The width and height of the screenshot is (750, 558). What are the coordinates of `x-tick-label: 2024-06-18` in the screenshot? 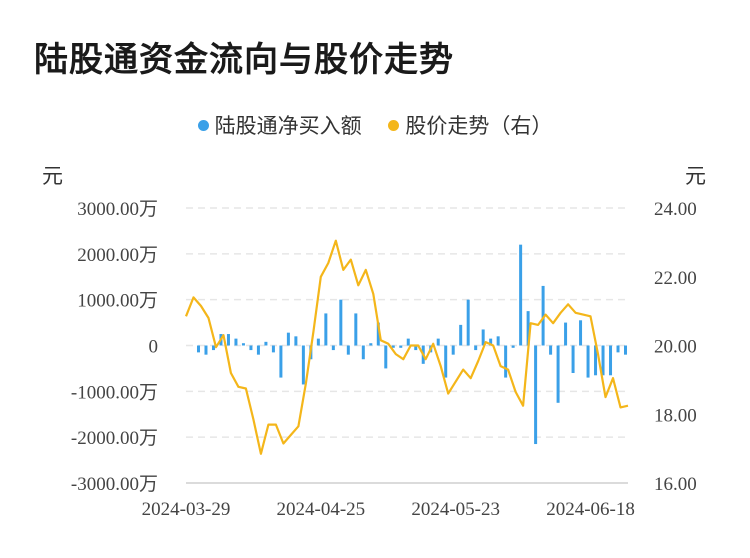 It's located at (590, 509).